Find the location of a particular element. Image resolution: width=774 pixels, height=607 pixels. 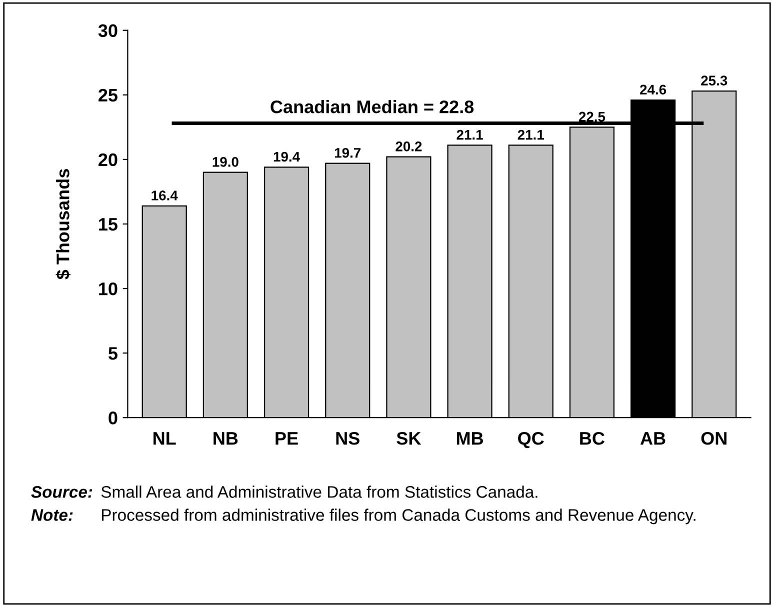

x-tick-label: NB is located at coordinates (226, 438).